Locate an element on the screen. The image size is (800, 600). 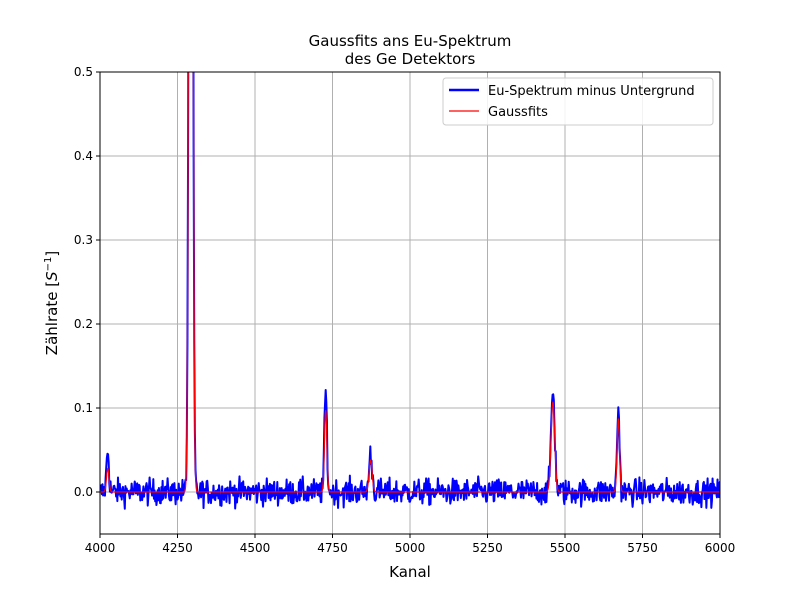
y-tick-label: 0.1 is located at coordinates (83, 408).